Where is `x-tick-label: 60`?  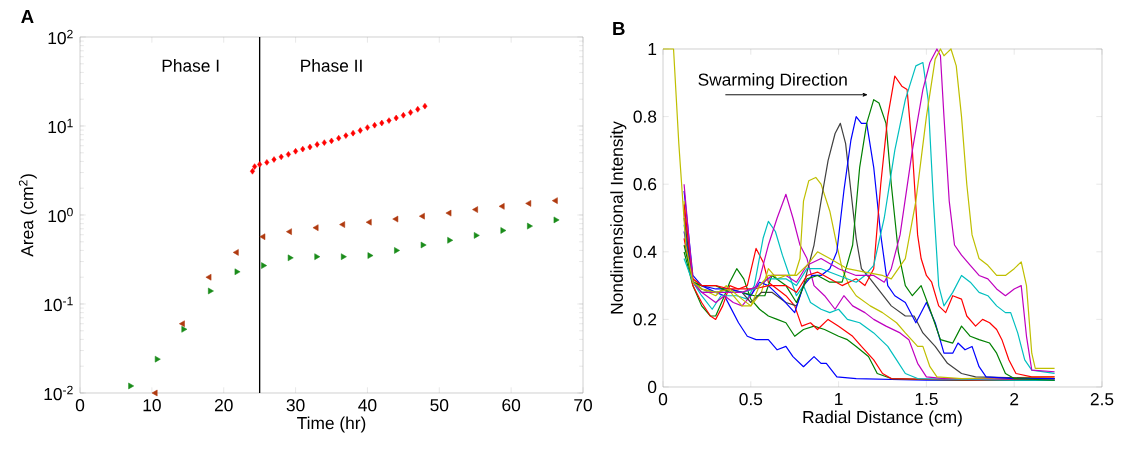 x-tick-label: 60 is located at coordinates (511, 405).